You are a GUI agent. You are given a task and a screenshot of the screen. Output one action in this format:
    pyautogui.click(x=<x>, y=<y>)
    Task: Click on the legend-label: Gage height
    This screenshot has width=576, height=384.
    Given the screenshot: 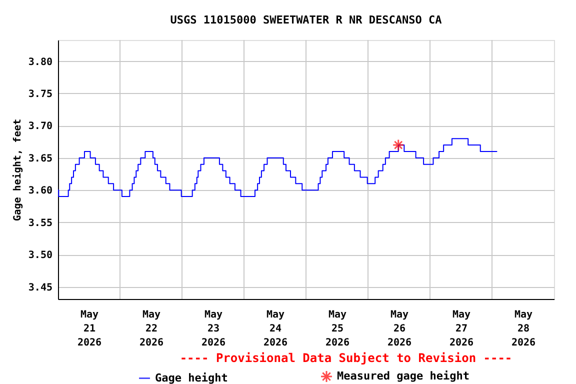 What is the action you would take?
    pyautogui.click(x=191, y=377)
    